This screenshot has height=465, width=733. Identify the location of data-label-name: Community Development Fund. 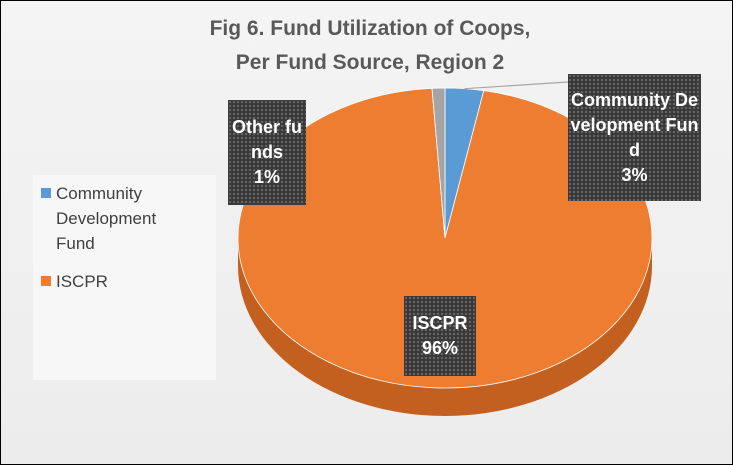
(634, 124).